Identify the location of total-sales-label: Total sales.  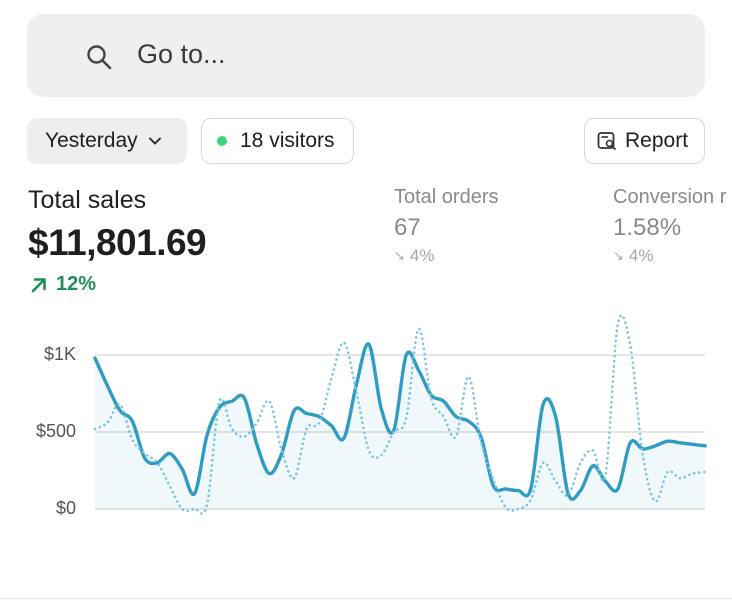
(87, 200).